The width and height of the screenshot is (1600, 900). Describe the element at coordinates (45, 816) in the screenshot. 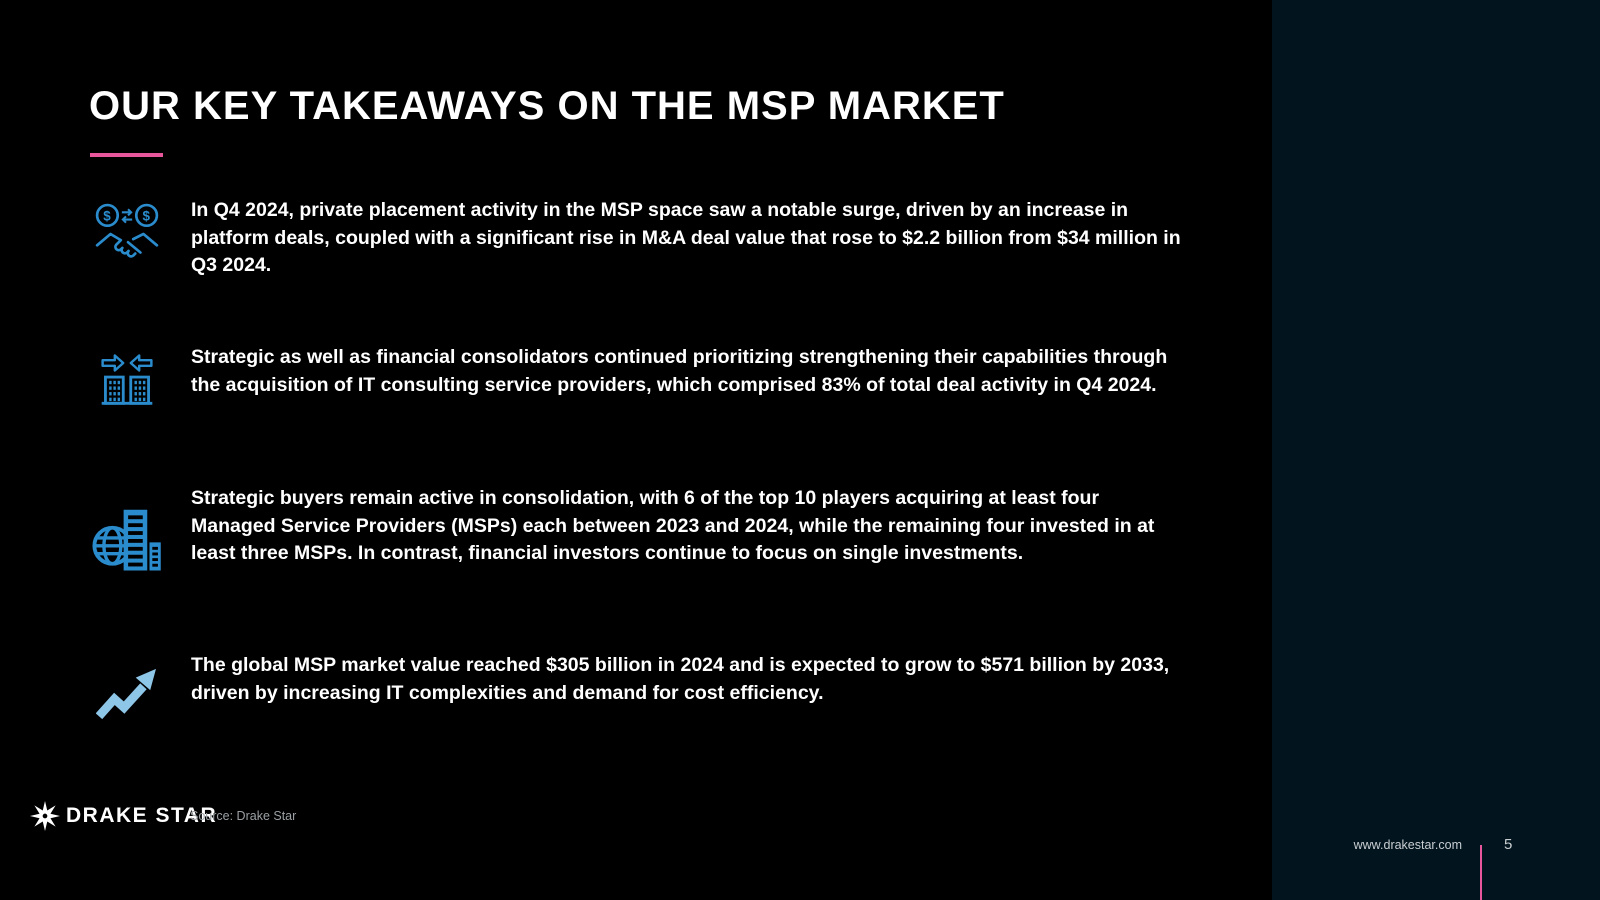

I see `drake-star-logo-icon` at that location.